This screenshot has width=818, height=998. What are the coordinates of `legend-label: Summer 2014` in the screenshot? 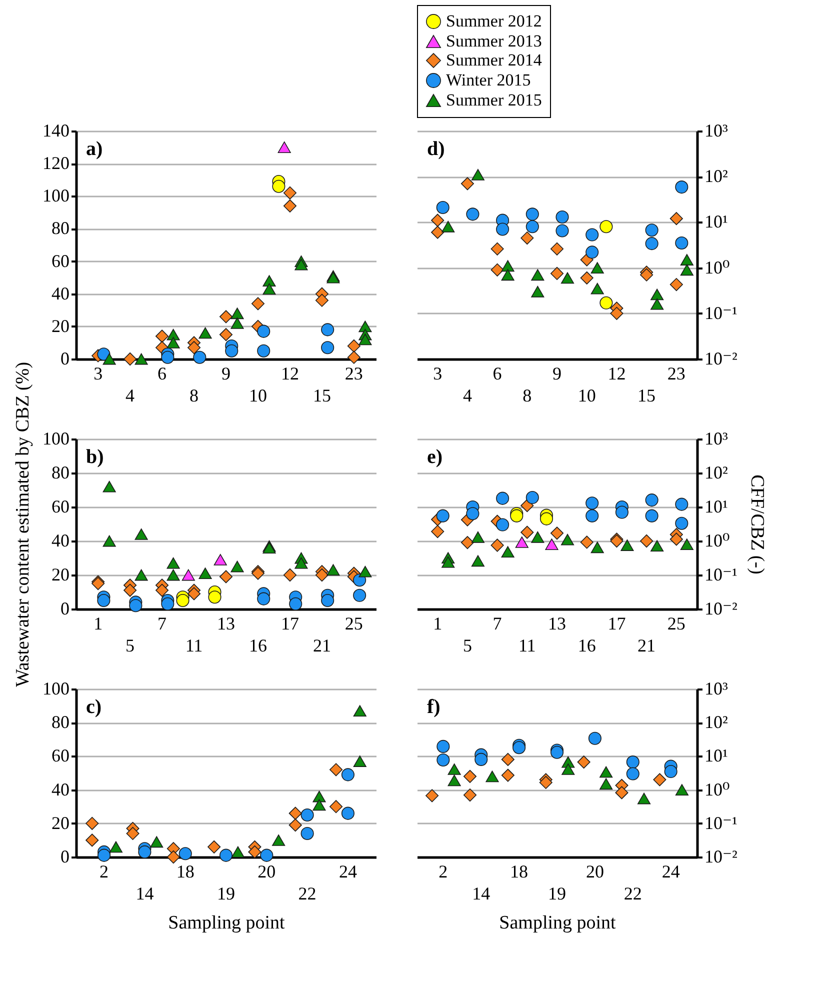 It's located at (494, 60).